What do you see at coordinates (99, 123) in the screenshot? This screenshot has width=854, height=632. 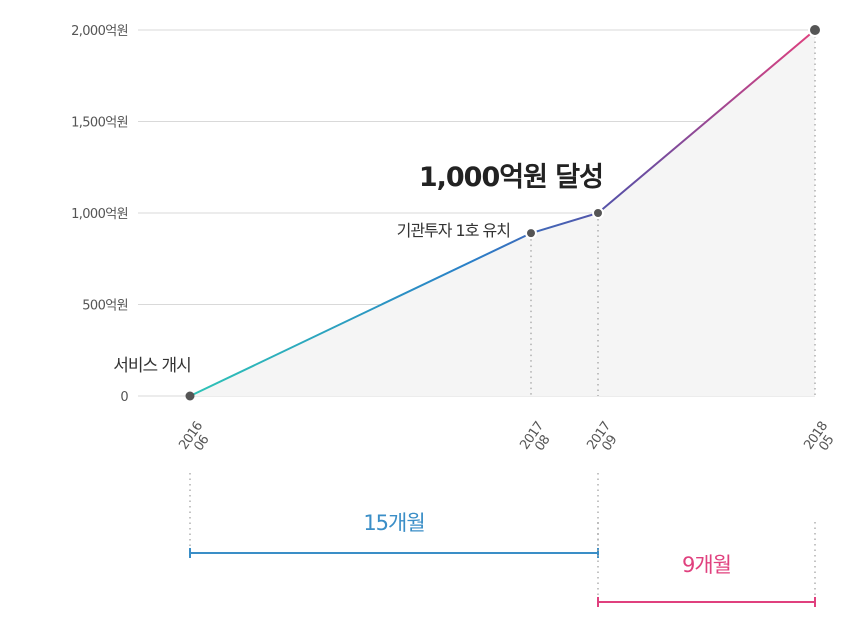 I see `y-tick-label: 1,500억원` at bounding box center [99, 123].